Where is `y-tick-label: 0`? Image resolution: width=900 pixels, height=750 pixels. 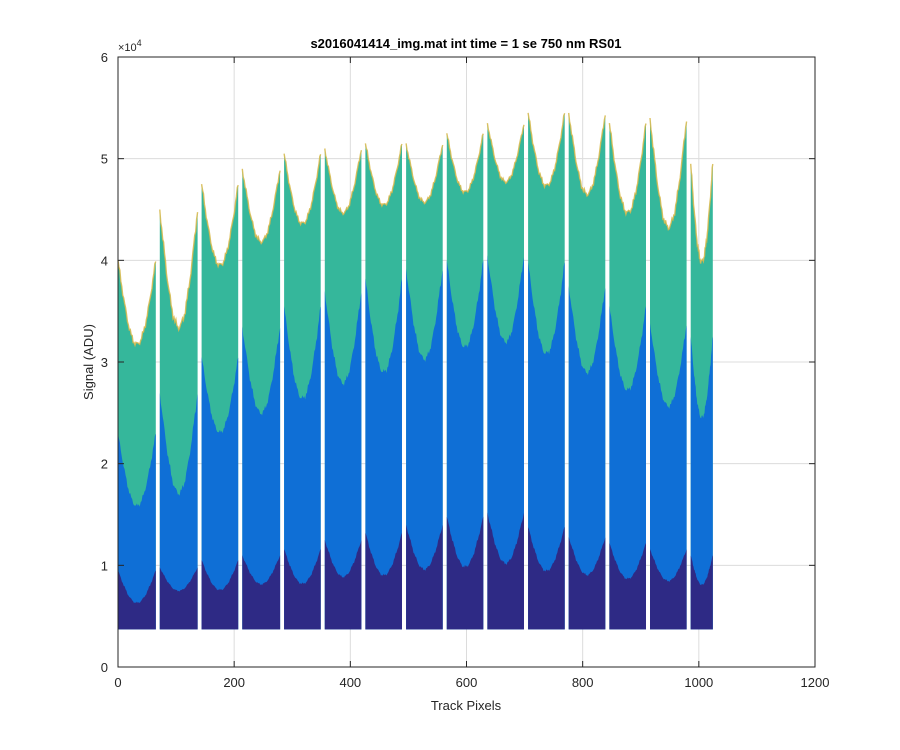
y-tick-label: 0 is located at coordinates (104, 667).